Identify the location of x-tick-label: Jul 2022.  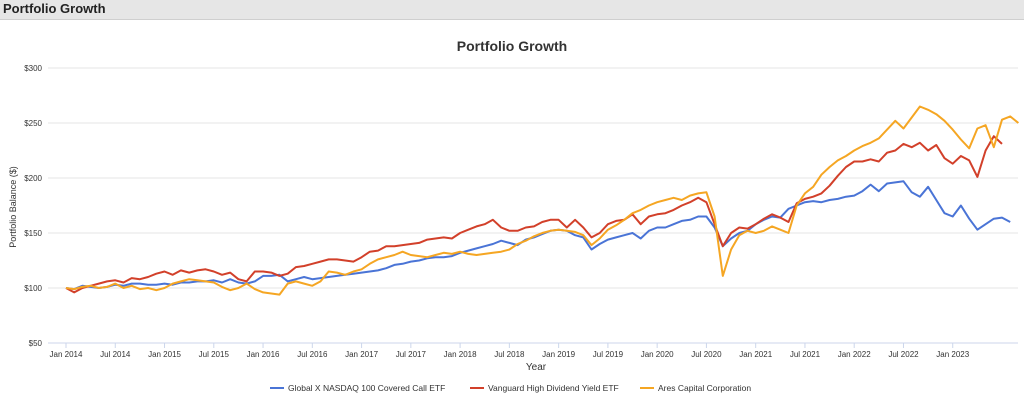
(903, 354).